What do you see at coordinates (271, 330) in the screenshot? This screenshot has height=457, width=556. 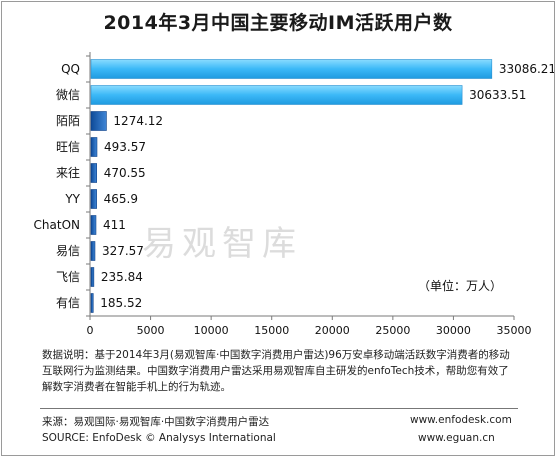 I see `x-tick-label: 15000` at bounding box center [271, 330].